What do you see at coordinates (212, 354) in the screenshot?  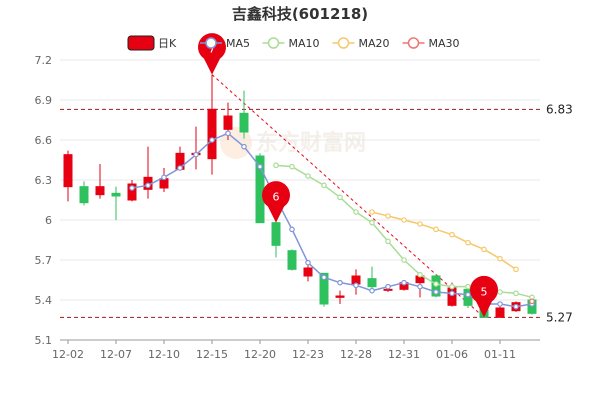 I see `x-tick-label: 12-15` at bounding box center [212, 354].